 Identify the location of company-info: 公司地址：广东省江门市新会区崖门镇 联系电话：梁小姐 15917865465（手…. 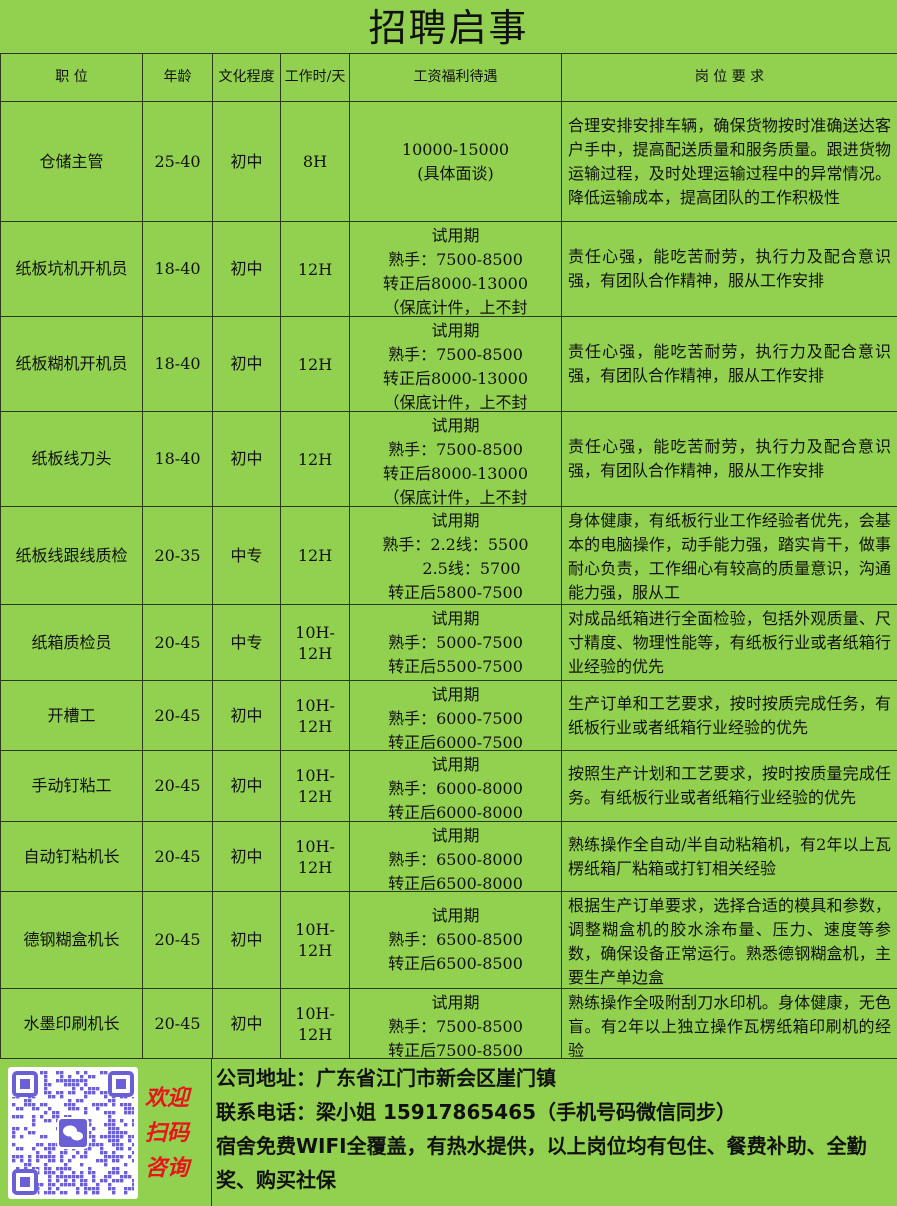
(554, 1132).